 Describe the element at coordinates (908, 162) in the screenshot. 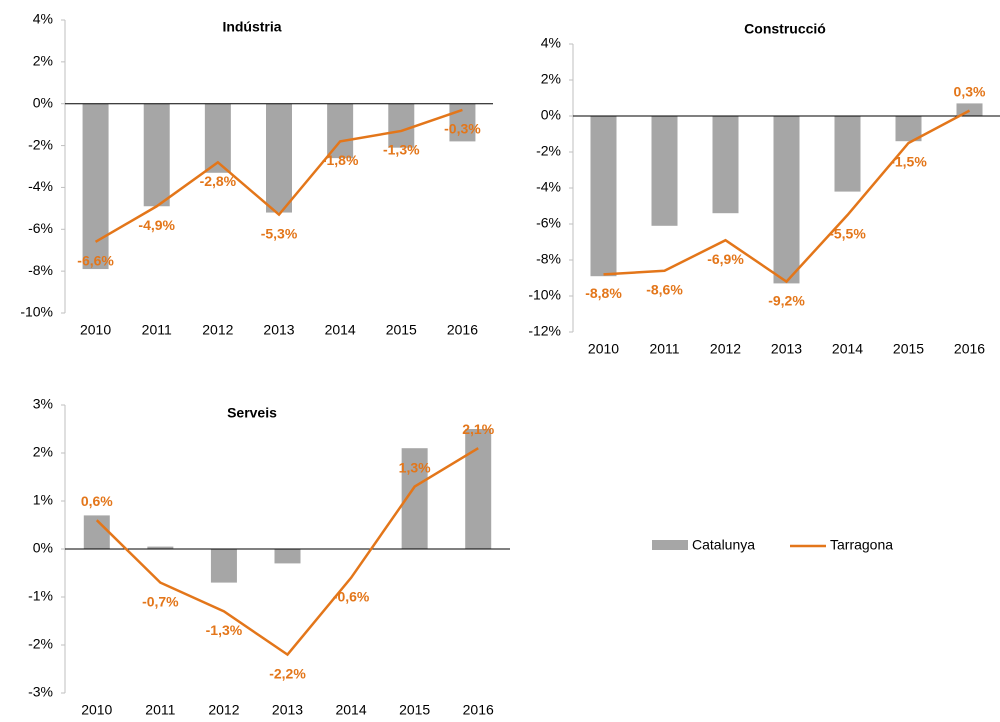

I see `data-label: -1,5%` at that location.